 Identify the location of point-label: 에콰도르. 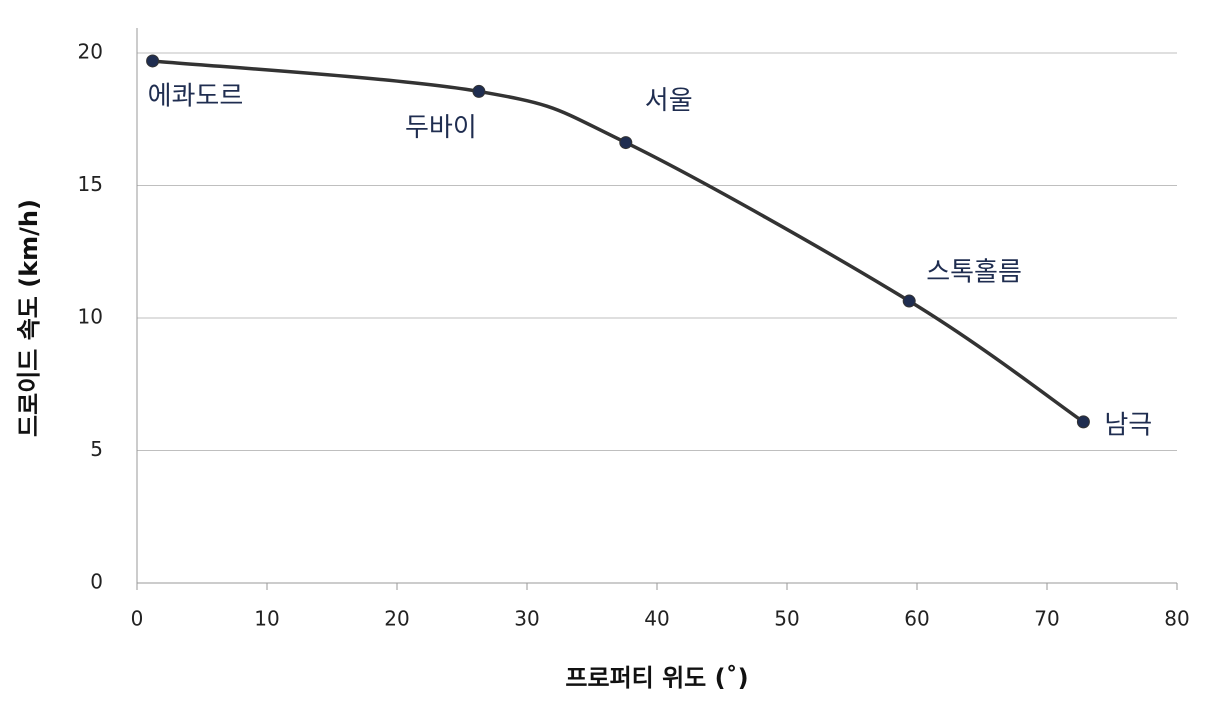
(196, 96).